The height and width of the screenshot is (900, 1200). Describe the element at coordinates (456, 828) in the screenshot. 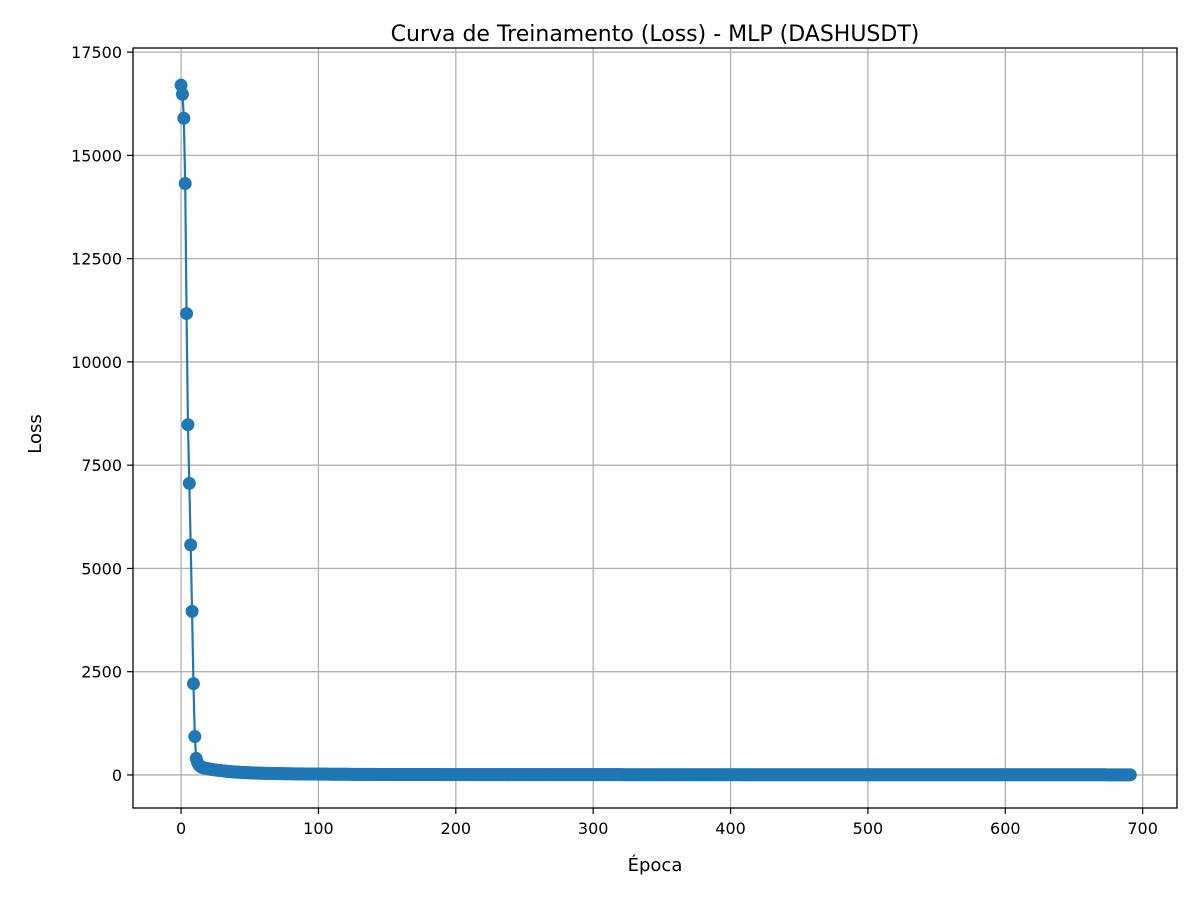

I see `x-tick-label: 200` at that location.